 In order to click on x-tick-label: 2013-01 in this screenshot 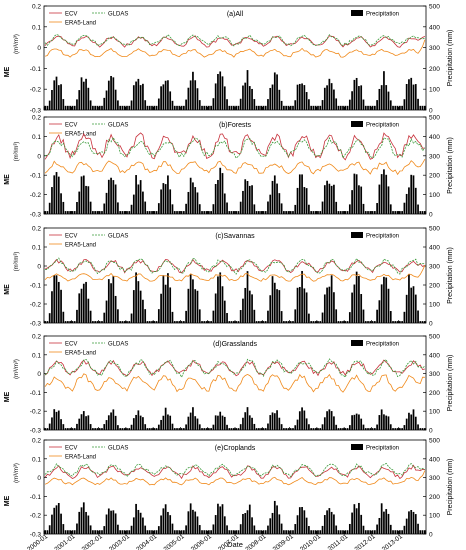, I will do `click(392, 541)`.